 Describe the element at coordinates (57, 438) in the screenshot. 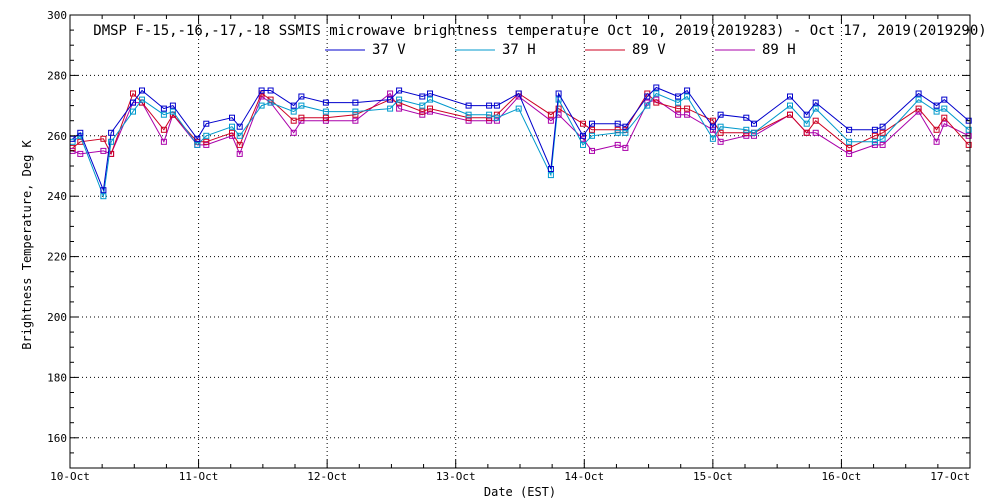

I see `y-tick-label: 160` at that location.